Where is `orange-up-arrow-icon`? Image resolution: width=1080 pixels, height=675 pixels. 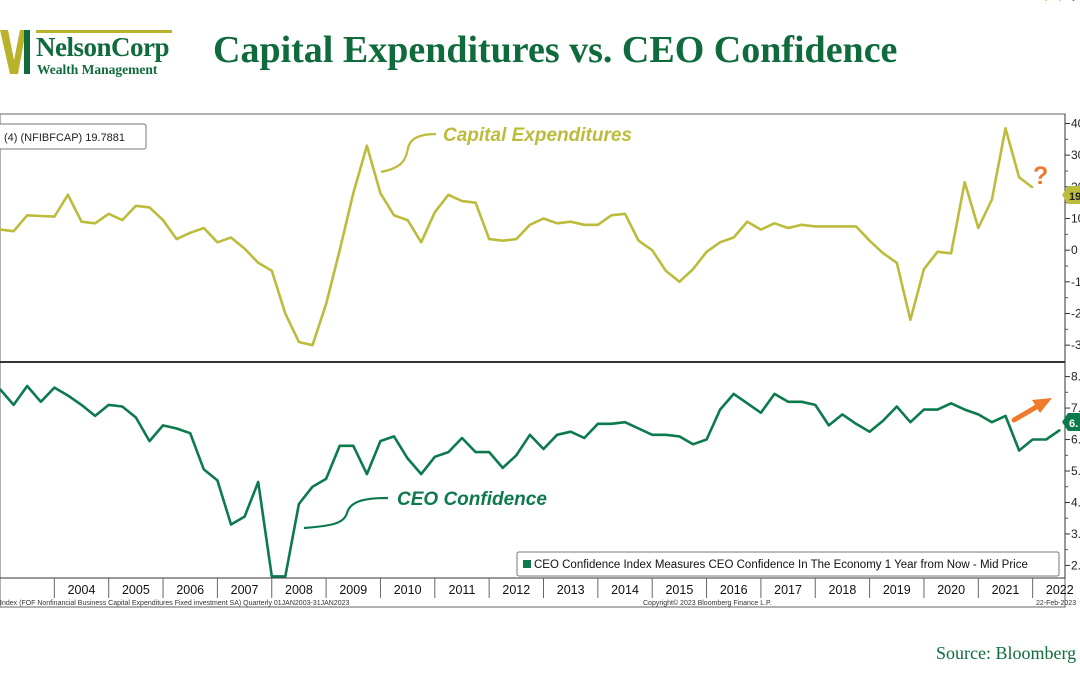
orange-up-arrow-icon is located at coordinates (1031, 410).